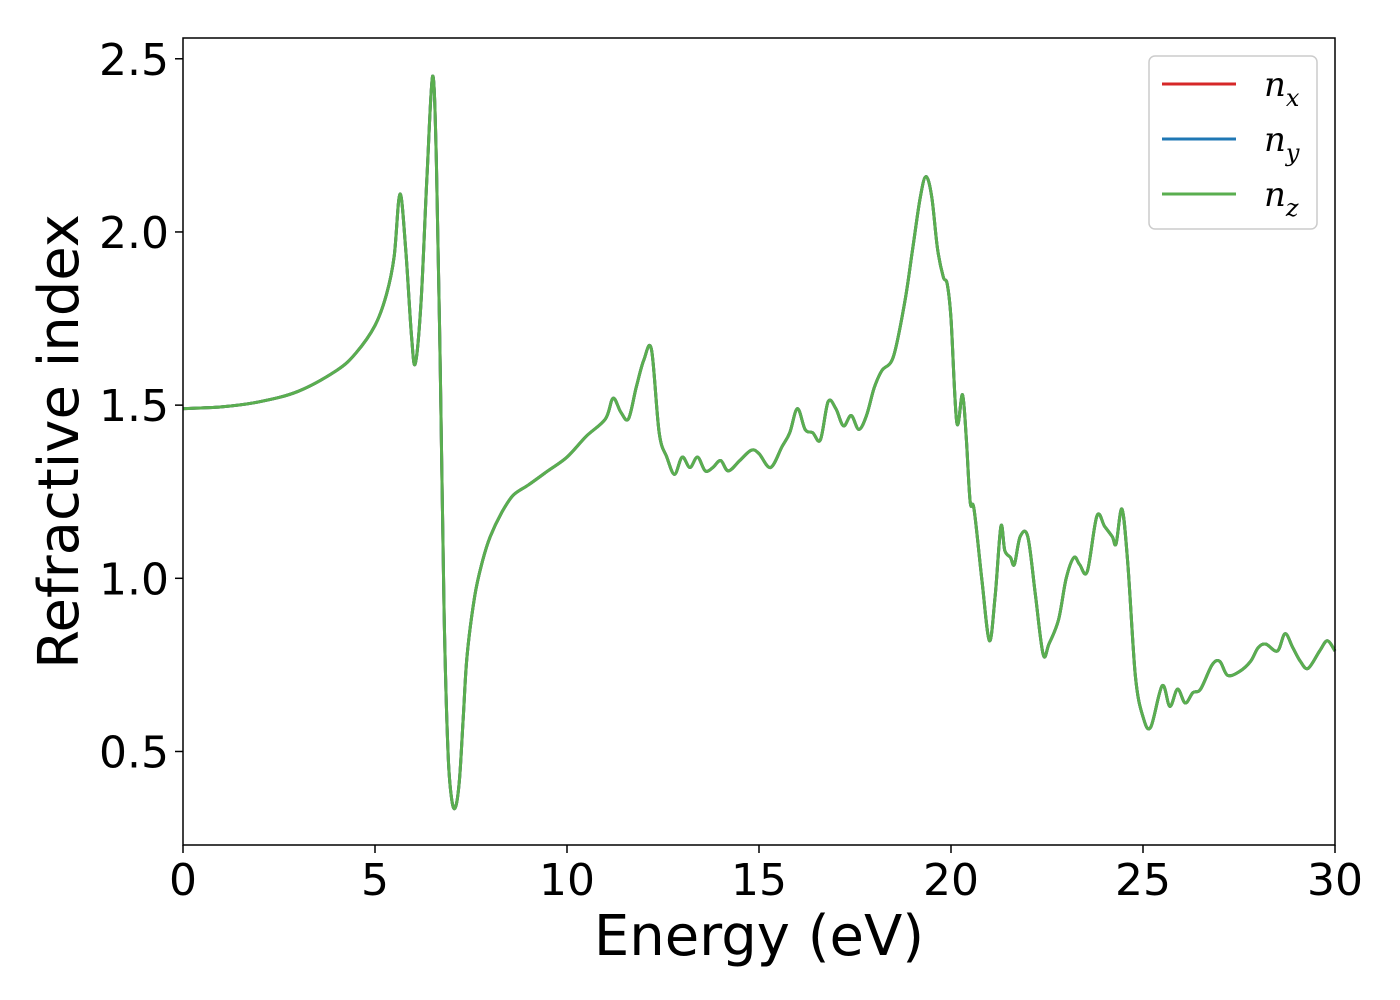 The image size is (1400, 1000). I want to click on legend-label-subscript: x, so click(1293, 98).